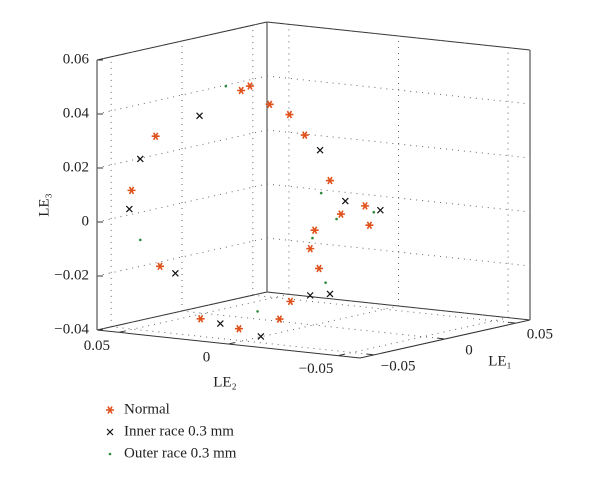  I want to click on z-tick-label: −0.04, so click(71, 329).